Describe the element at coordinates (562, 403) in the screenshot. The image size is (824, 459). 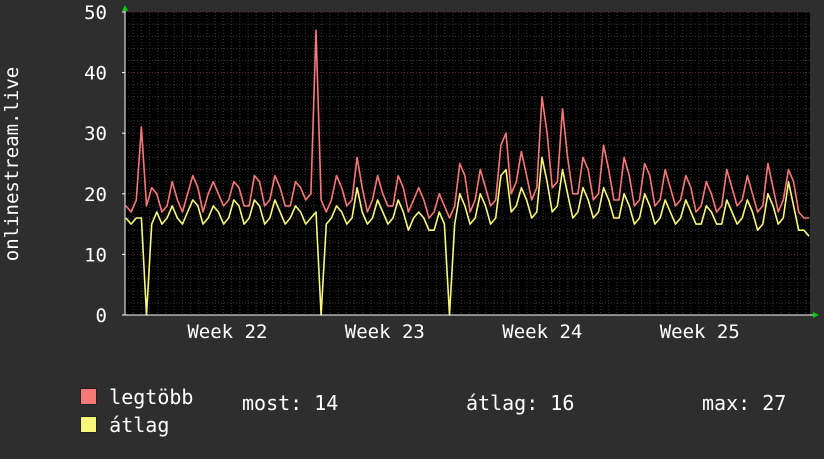
I see `stat-average-value: 16` at that location.